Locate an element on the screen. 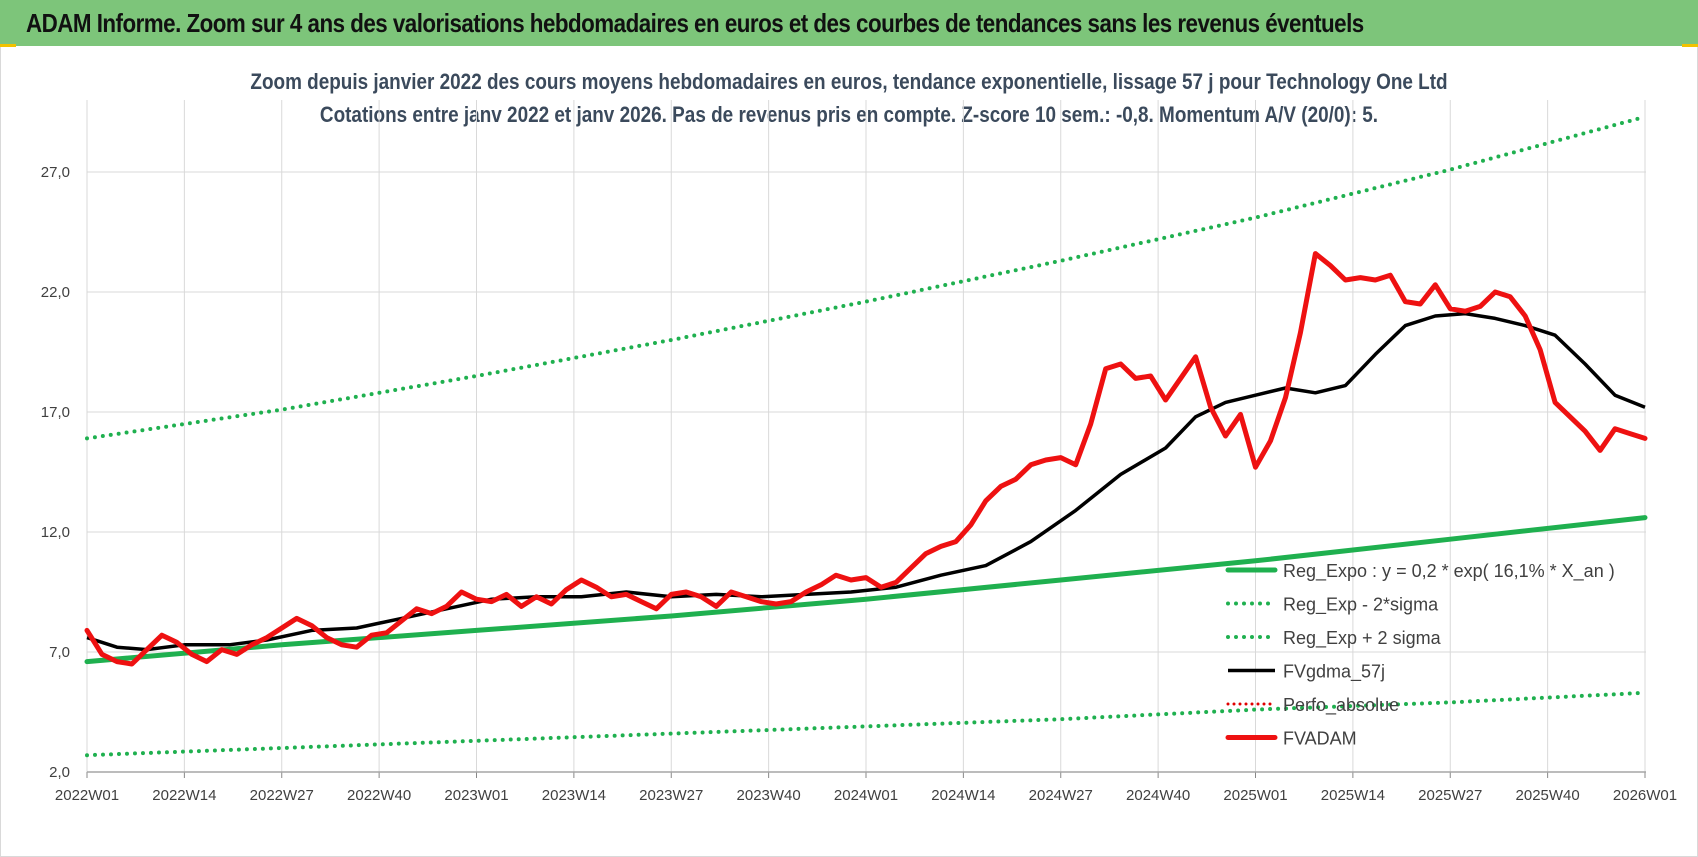 Image resolution: width=1698 pixels, height=857 pixels. x-tick-label: 2023W01 is located at coordinates (476, 795).